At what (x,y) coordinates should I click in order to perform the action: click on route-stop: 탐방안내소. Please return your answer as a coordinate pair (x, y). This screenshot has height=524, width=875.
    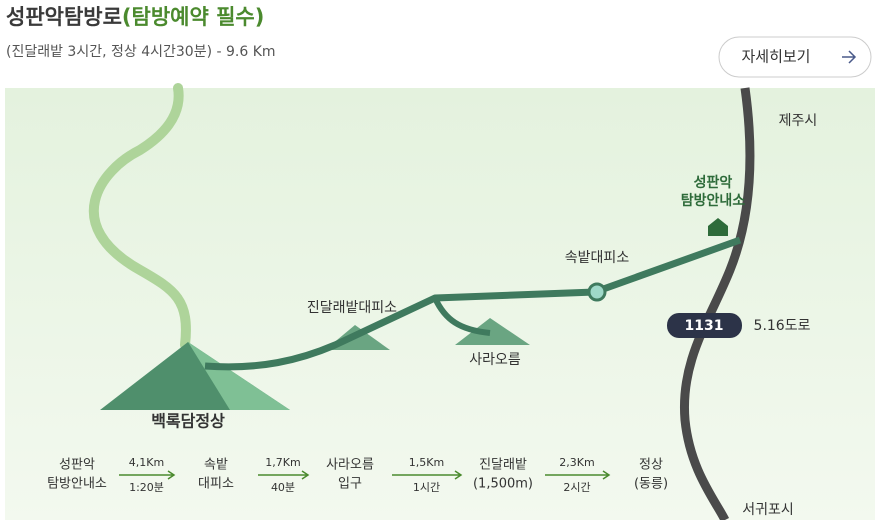
    Looking at the image, I should click on (77, 484).